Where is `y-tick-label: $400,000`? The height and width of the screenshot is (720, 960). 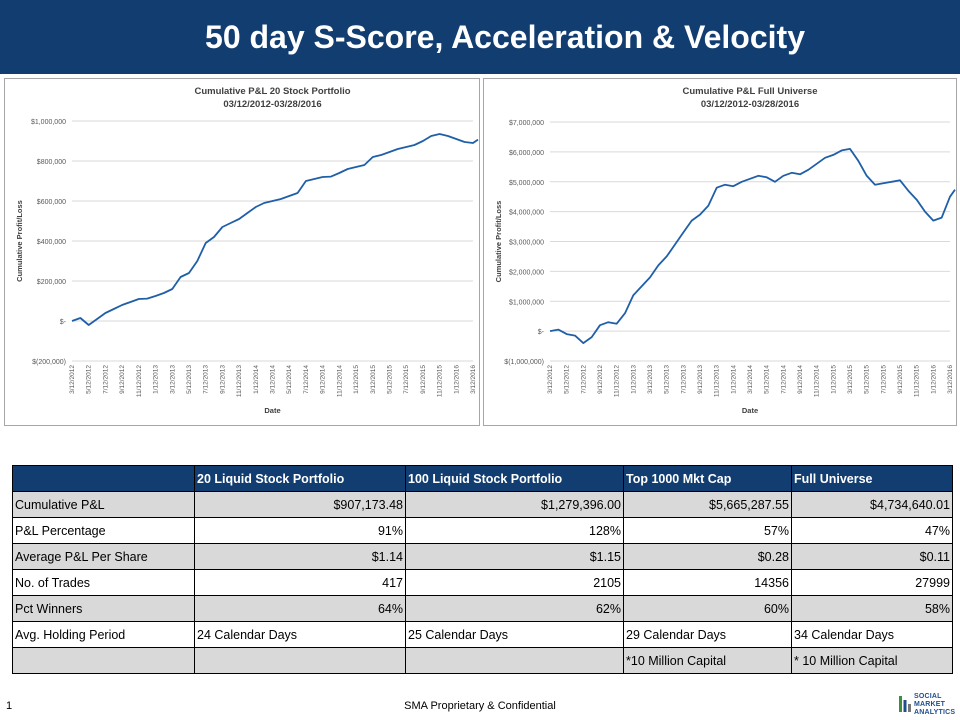
y-tick-label: $400,000 is located at coordinates (51, 242).